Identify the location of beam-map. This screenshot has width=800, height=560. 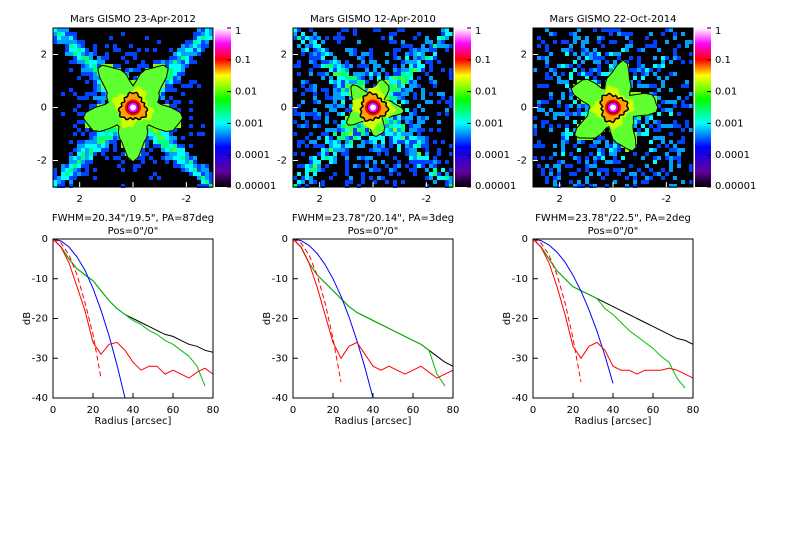
(133, 108).